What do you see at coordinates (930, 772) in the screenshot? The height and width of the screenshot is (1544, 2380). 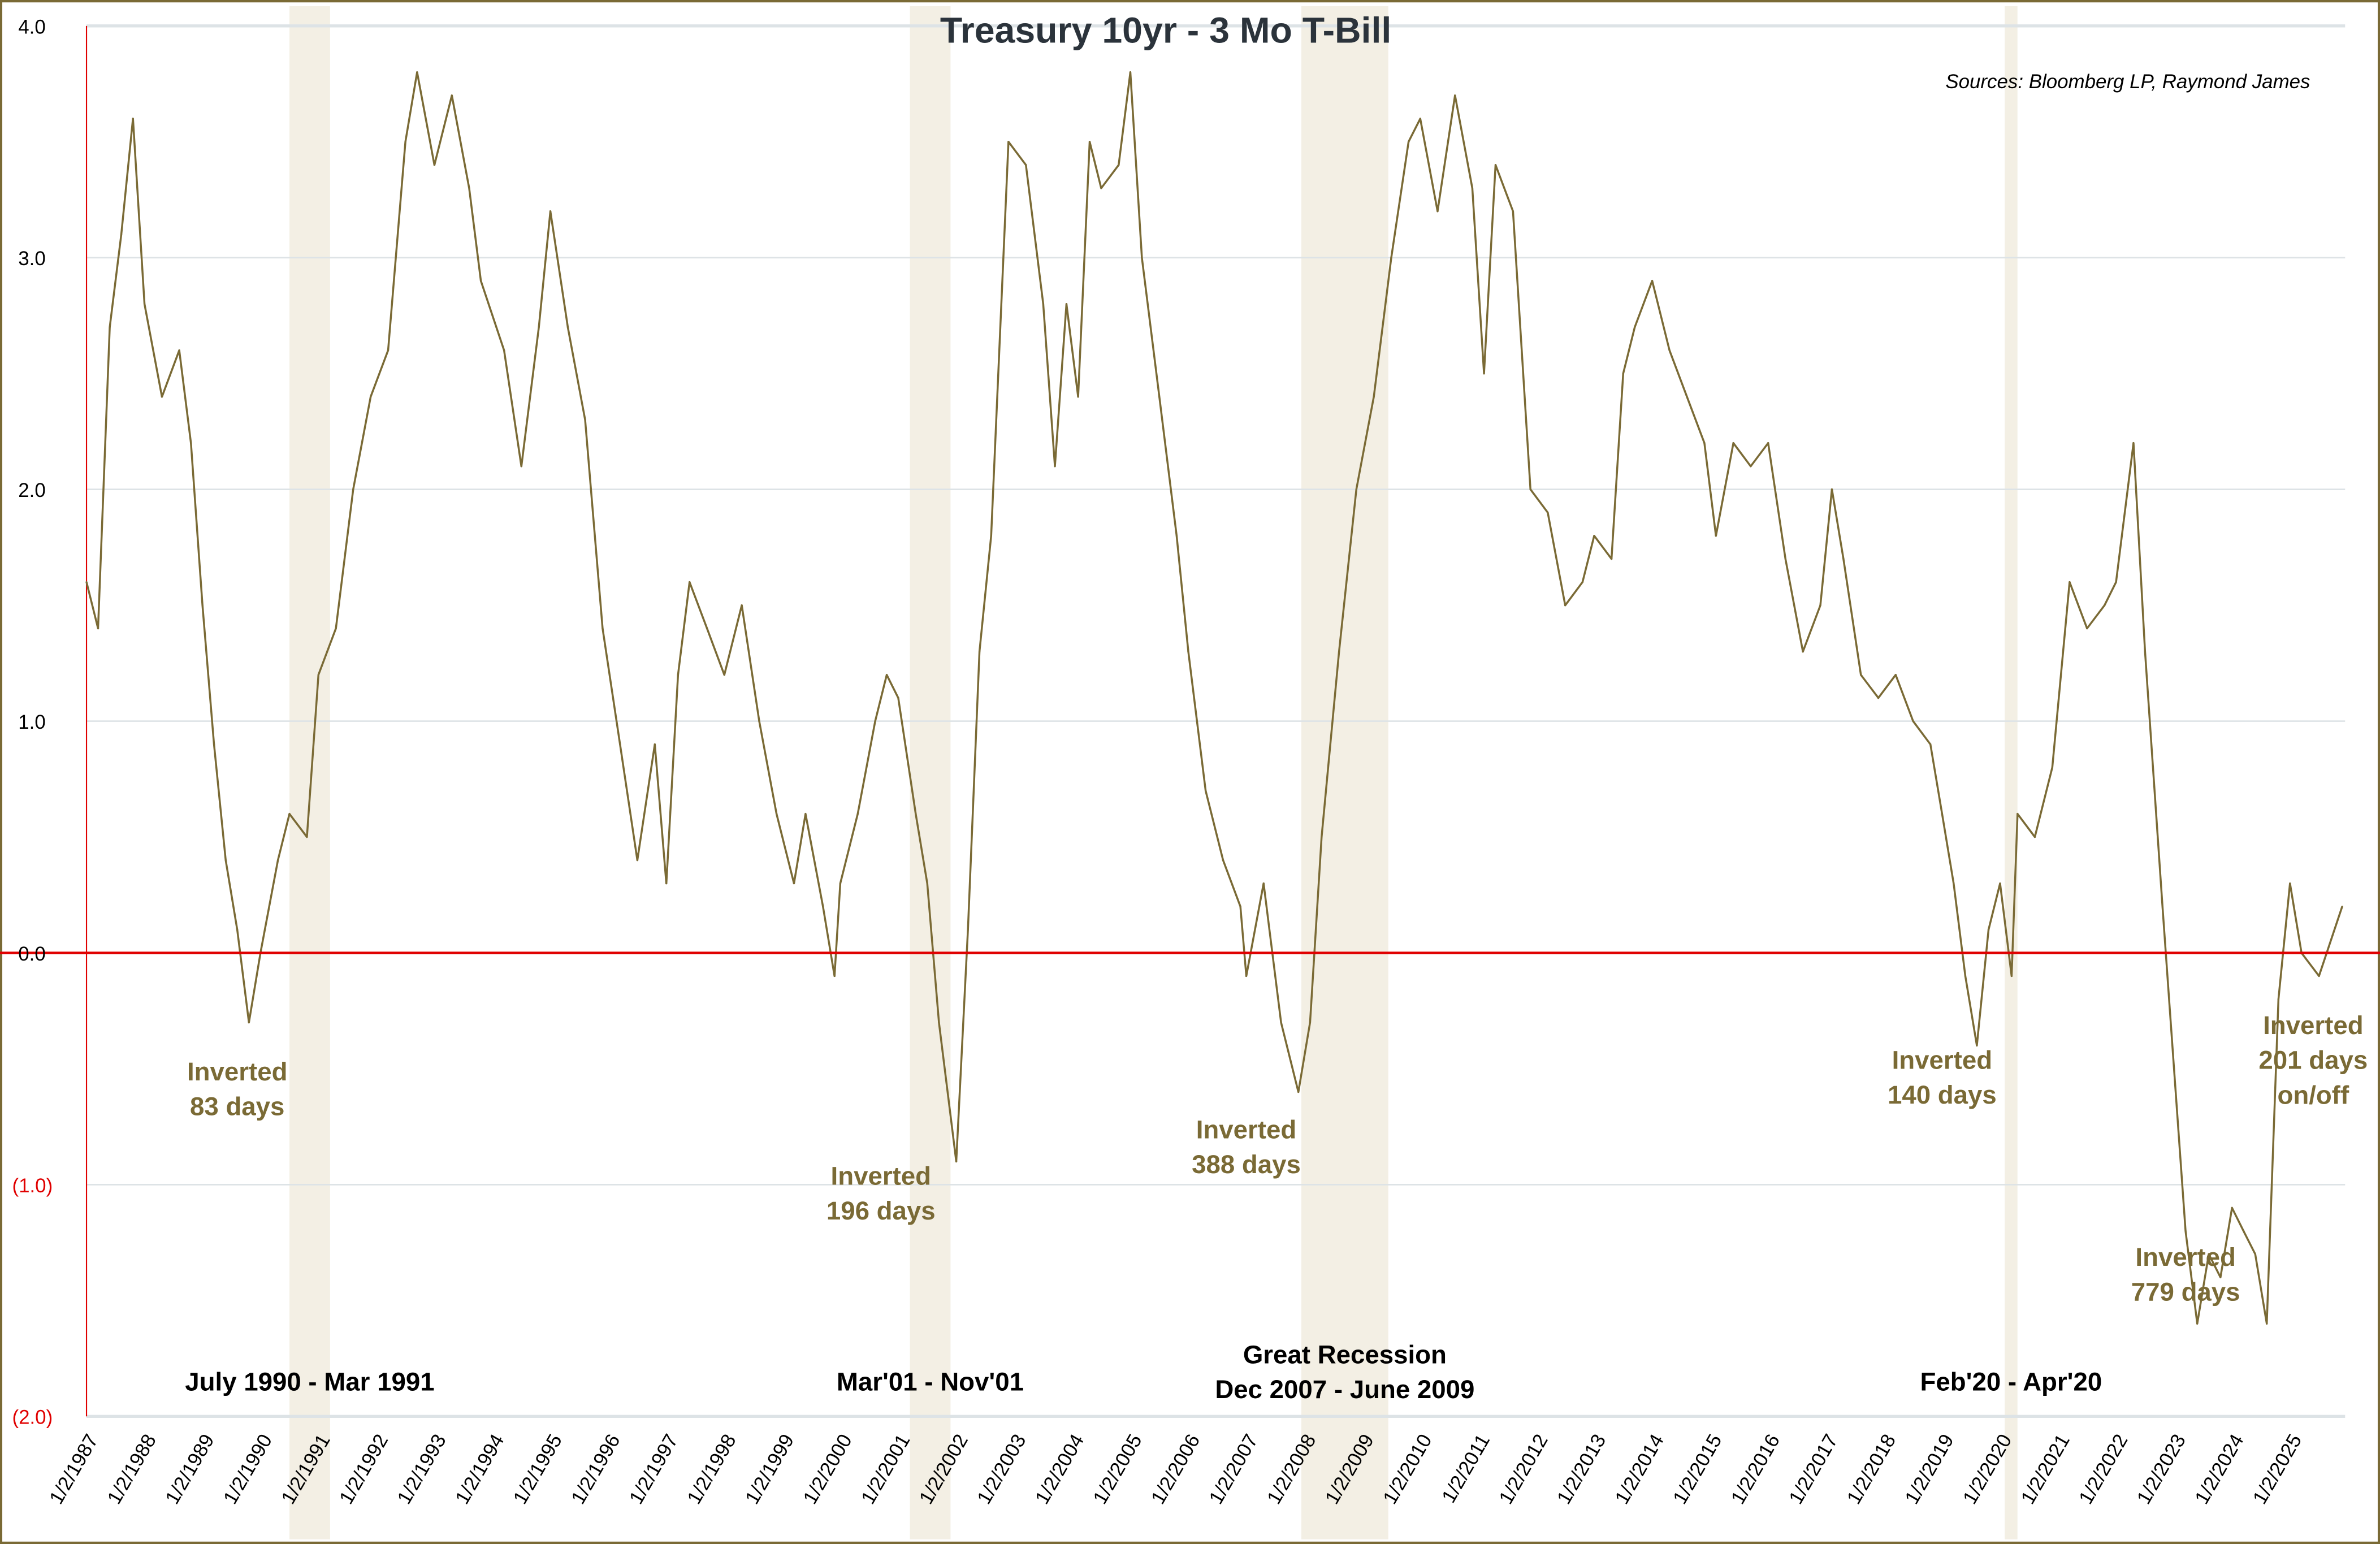 I see `recession-band` at bounding box center [930, 772].